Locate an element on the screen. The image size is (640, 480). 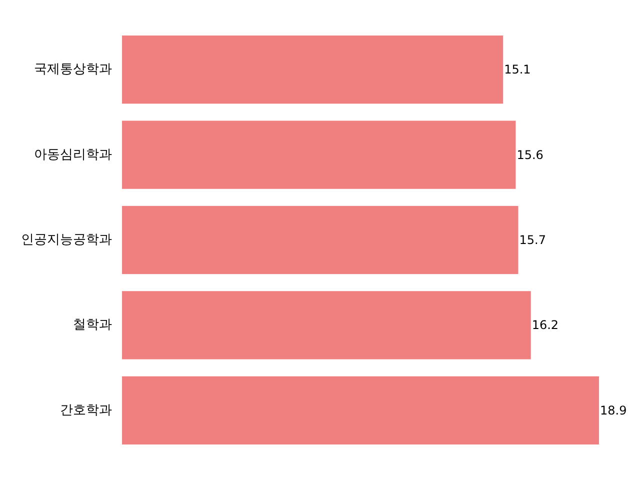
data-label: 18.9 is located at coordinates (613, 410).